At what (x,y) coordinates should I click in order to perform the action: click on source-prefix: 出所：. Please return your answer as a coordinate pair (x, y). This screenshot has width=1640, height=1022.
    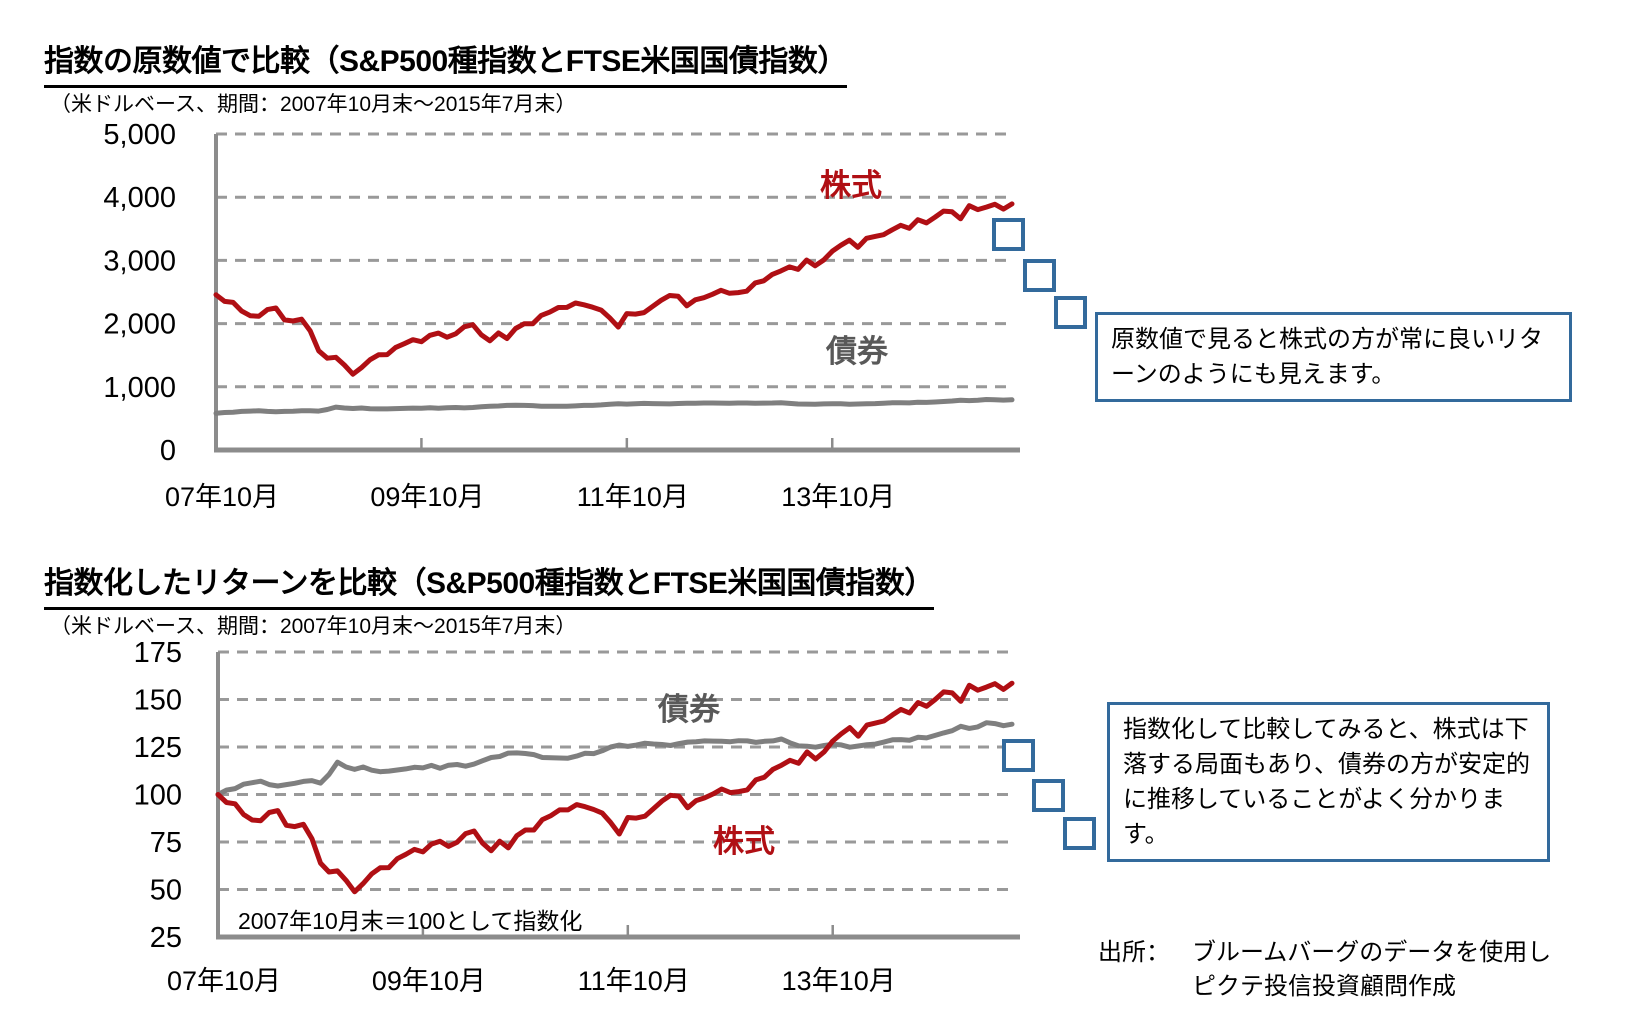
    Looking at the image, I should click on (1134, 952).